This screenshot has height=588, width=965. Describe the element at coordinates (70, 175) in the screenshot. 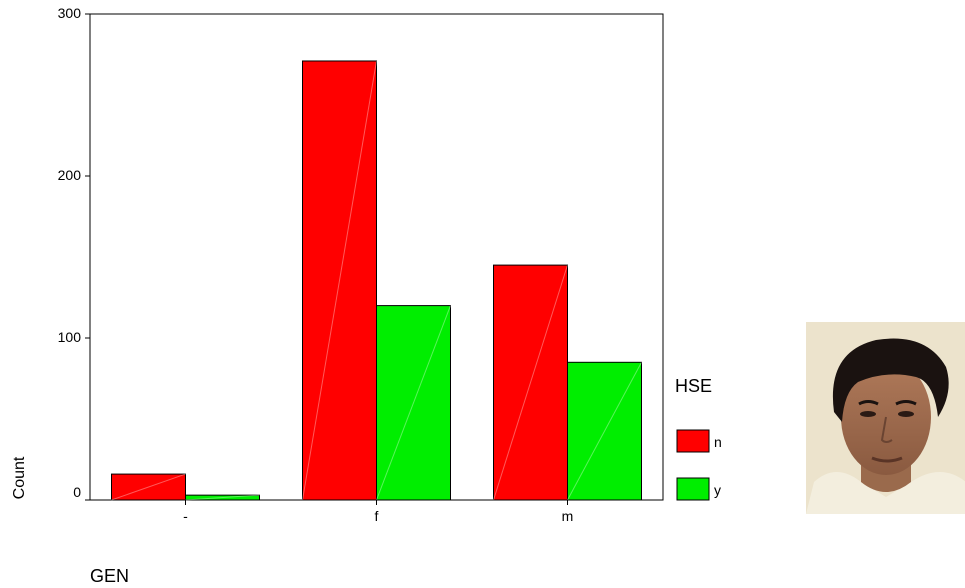

I see `y-tick-label: 200` at that location.